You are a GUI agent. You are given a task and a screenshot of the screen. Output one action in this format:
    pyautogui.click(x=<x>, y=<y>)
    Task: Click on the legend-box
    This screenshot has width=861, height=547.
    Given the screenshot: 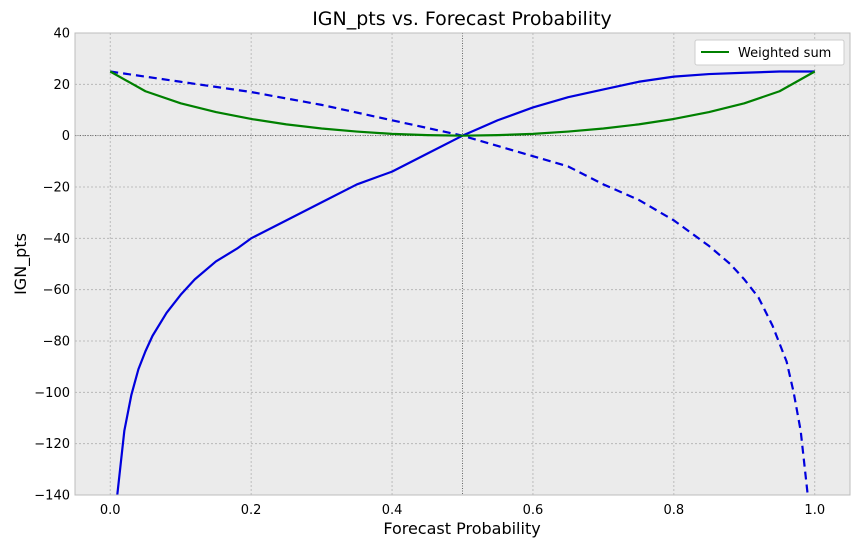 What is the action you would take?
    pyautogui.click(x=769, y=52)
    